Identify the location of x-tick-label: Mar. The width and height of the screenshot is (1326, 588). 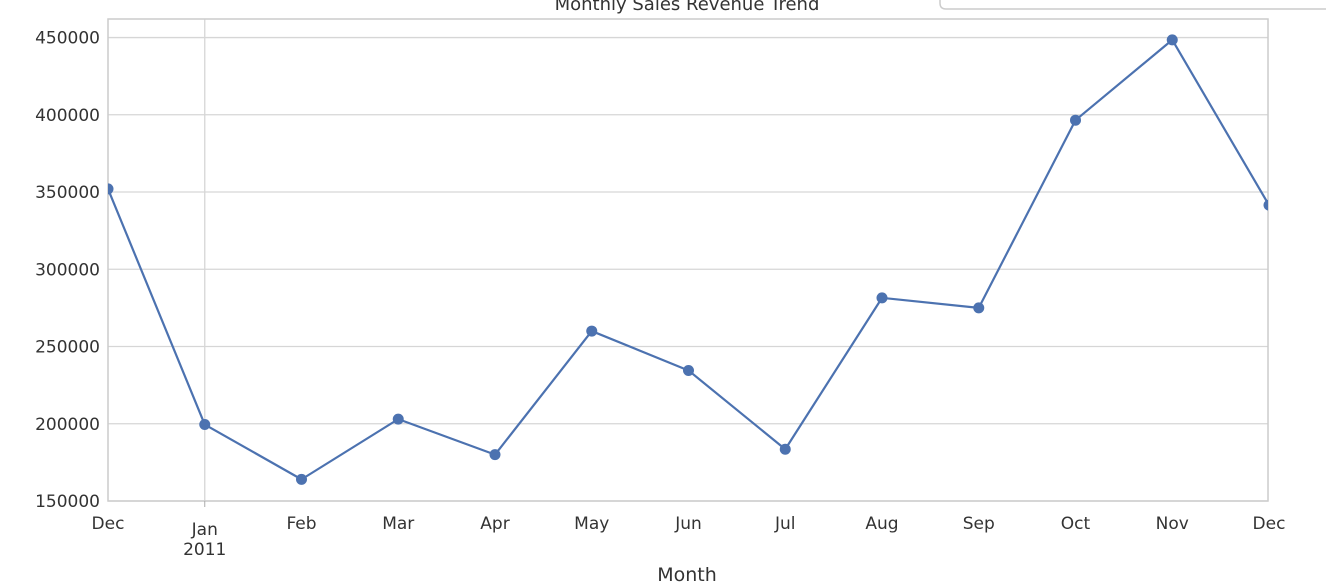
(398, 524).